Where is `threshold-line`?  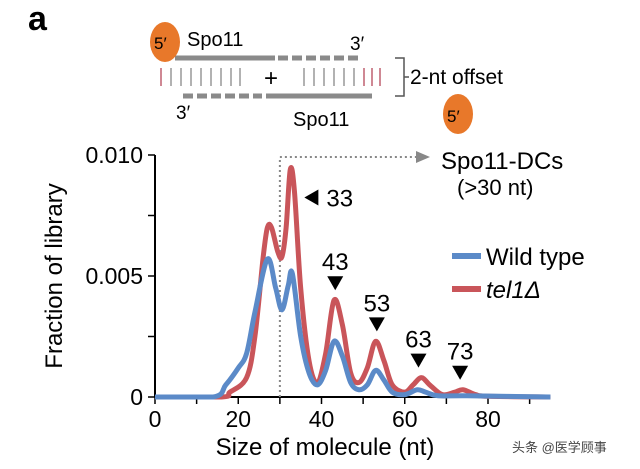 threshold-line is located at coordinates (348, 276).